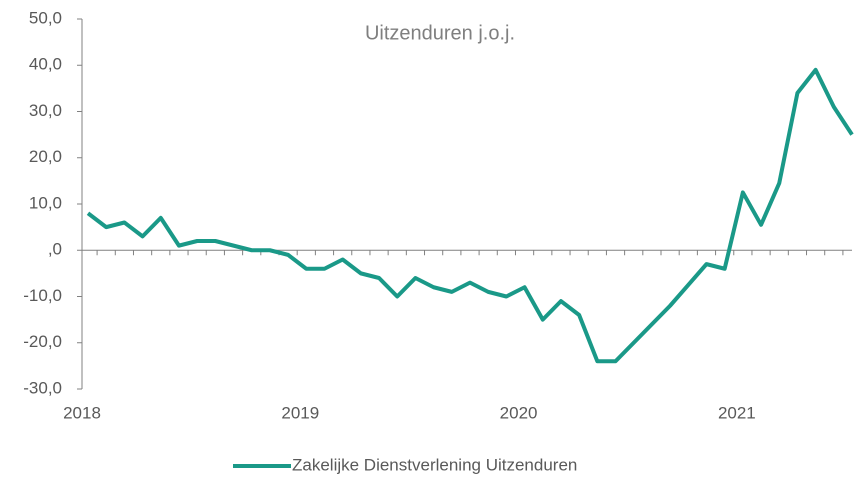  What do you see at coordinates (55, 249) in the screenshot?
I see `y-tick-label: ,0` at bounding box center [55, 249].